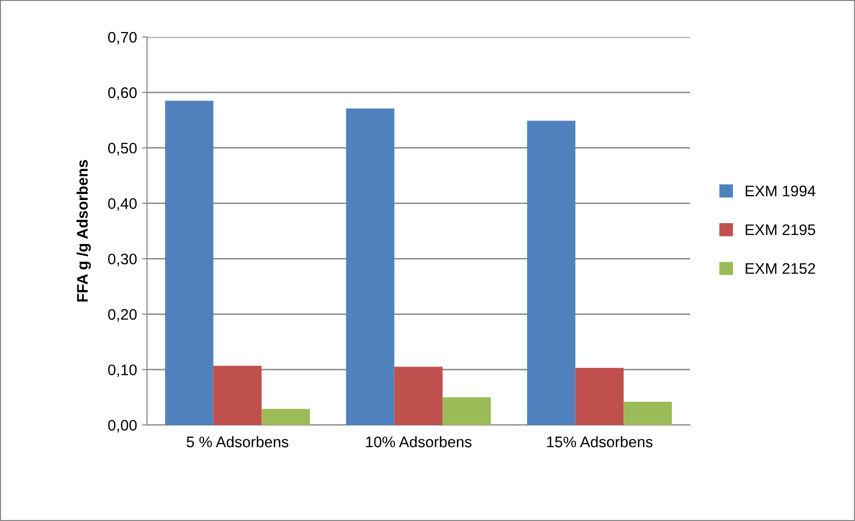 The image size is (855, 521). Describe the element at coordinates (419, 442) in the screenshot. I see `x-tick-label: 10% Adsorbens` at that location.